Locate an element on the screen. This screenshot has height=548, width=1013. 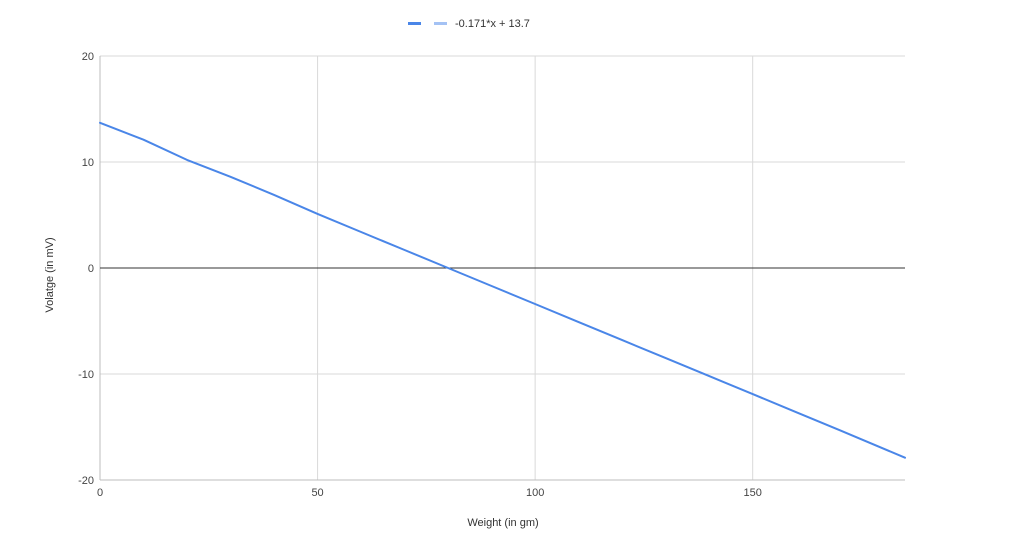
legend-series-swatch is located at coordinates (414, 23).